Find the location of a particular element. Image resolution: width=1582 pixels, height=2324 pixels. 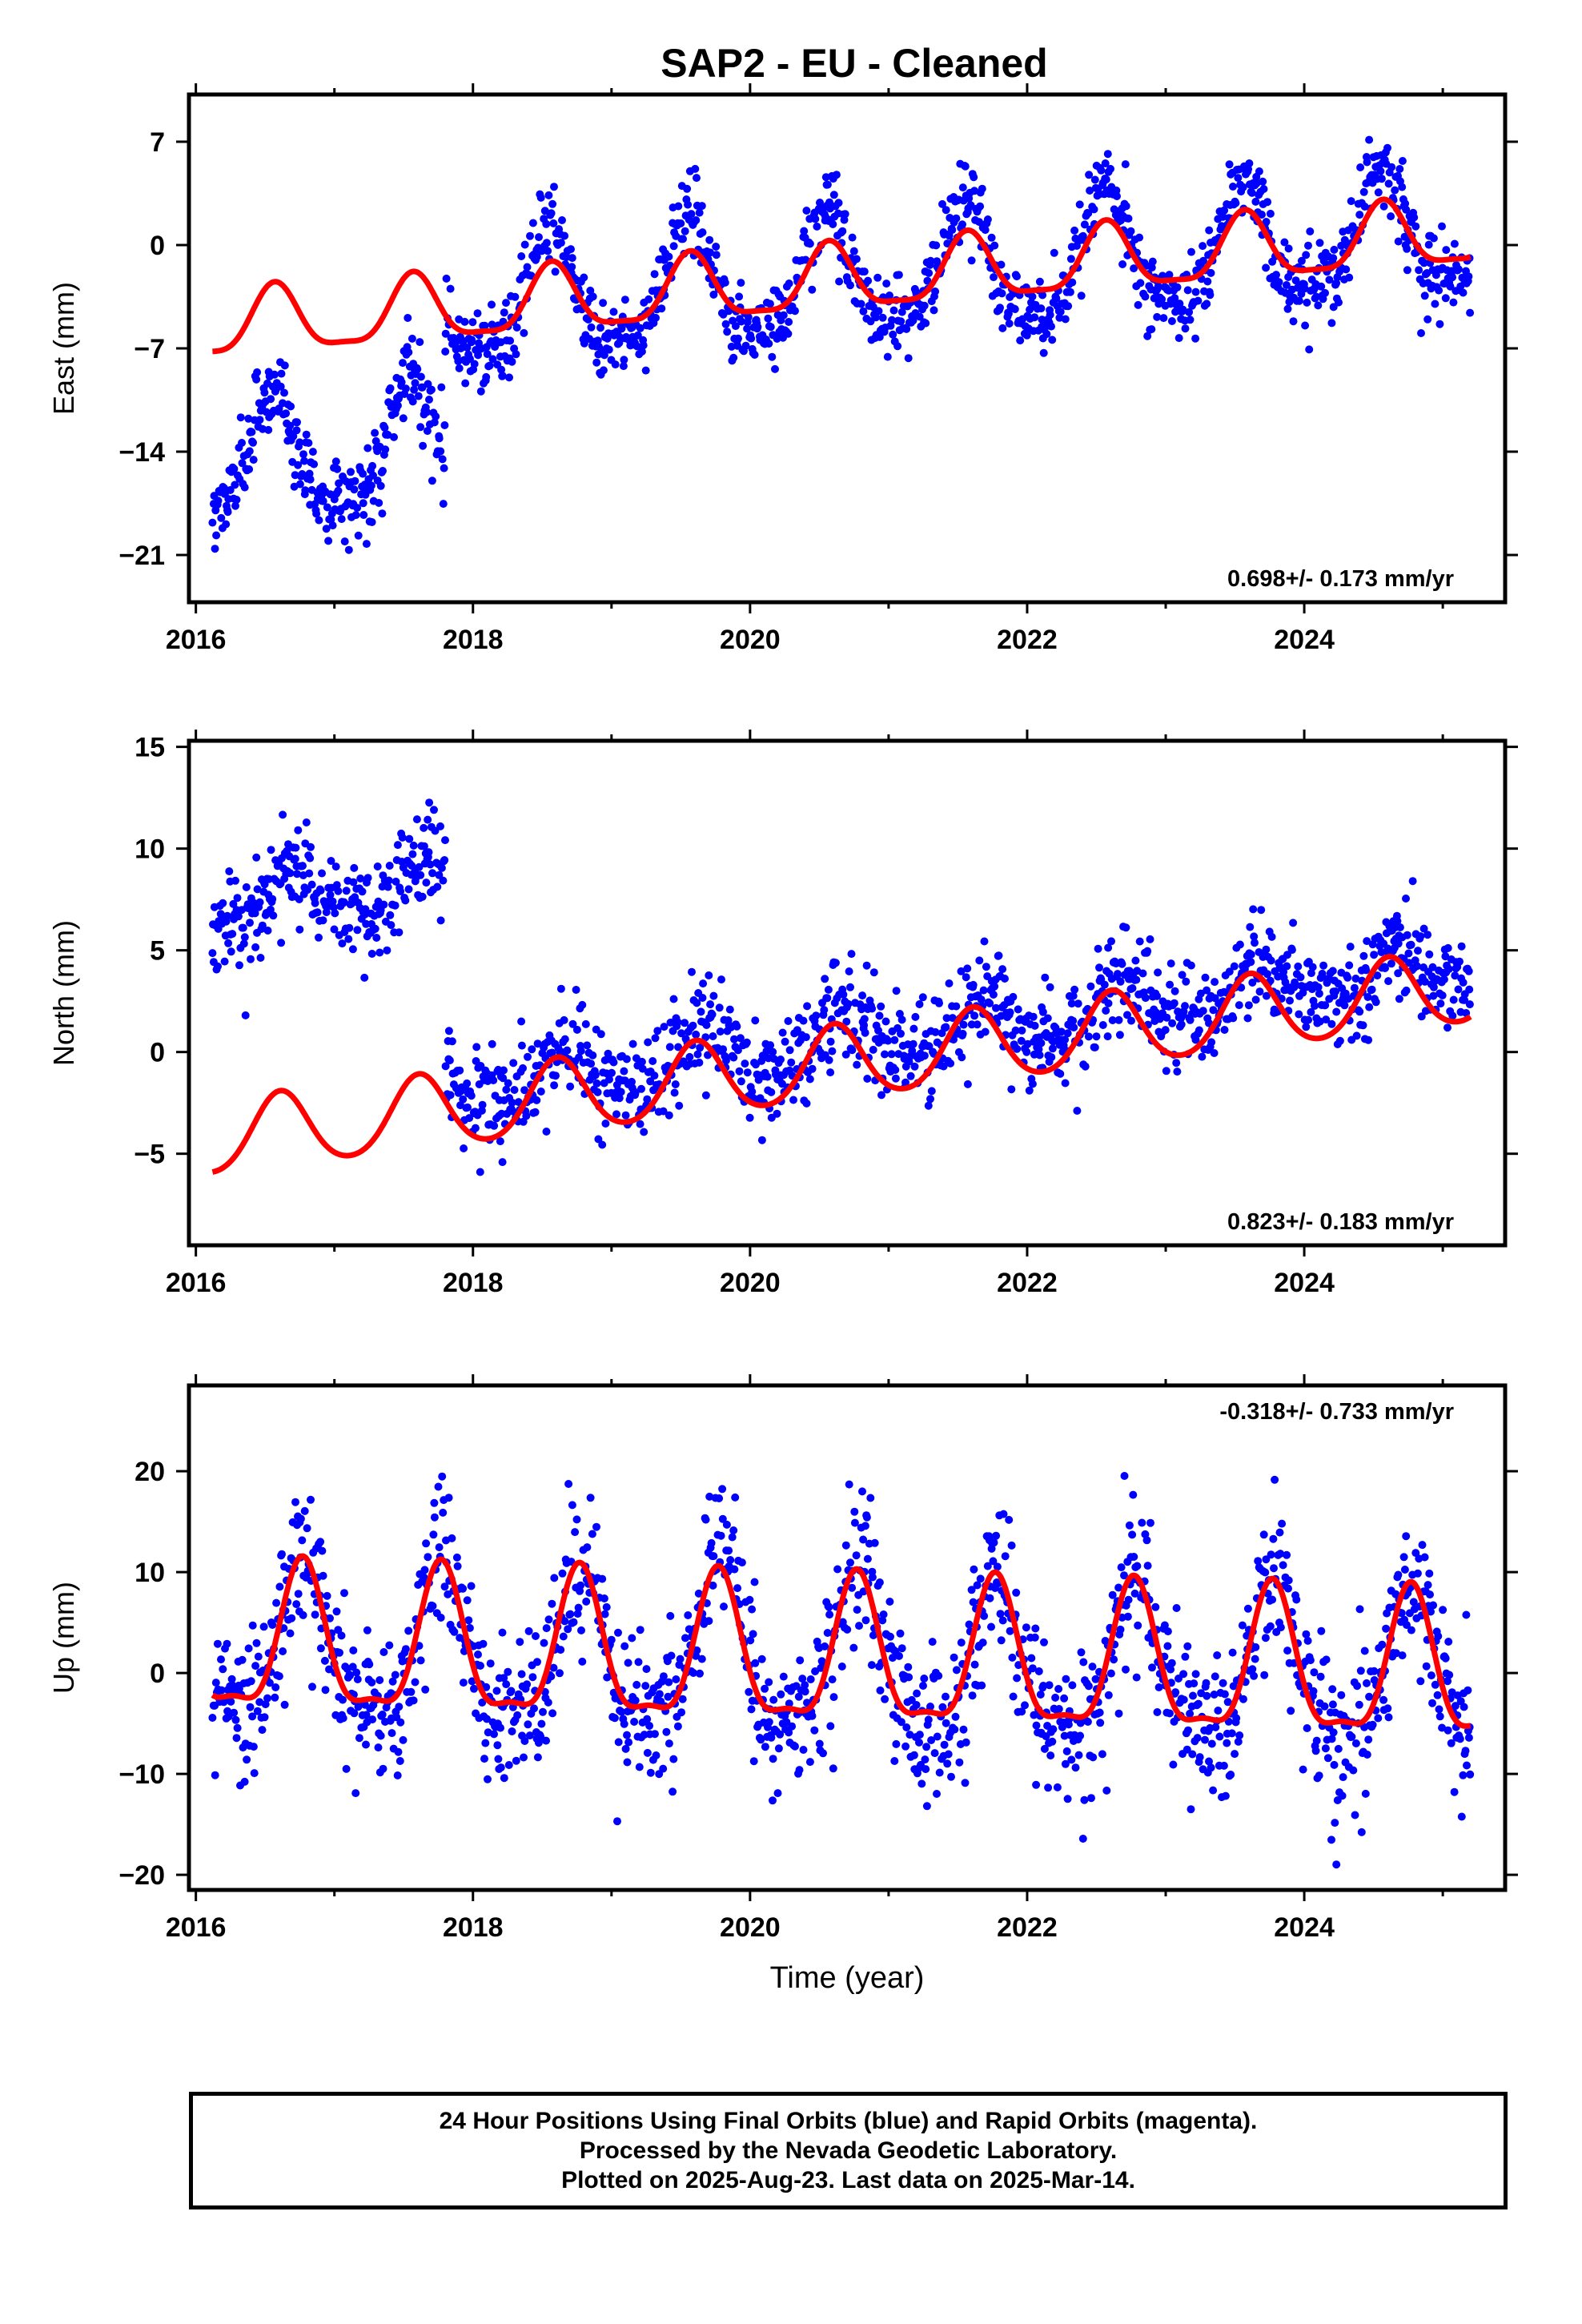

y-tick-label: −21 is located at coordinates (141, 556).